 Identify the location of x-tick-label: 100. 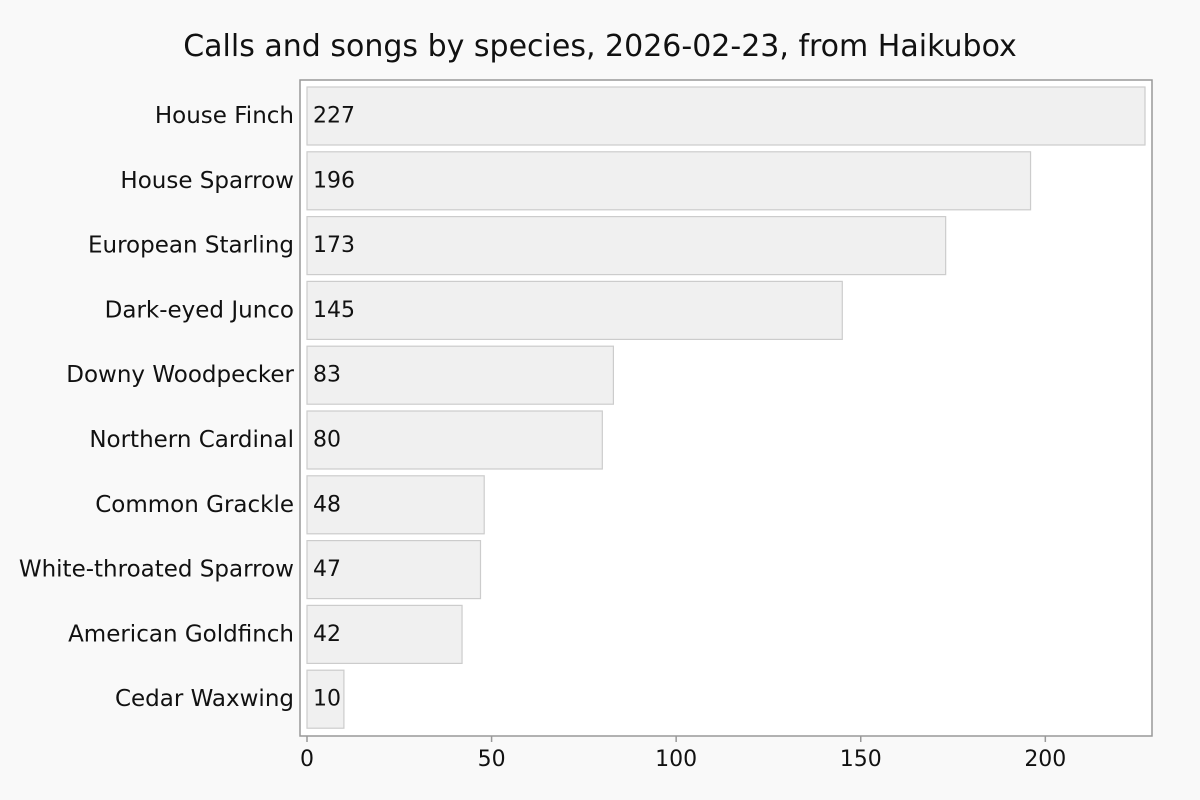
(676, 759).